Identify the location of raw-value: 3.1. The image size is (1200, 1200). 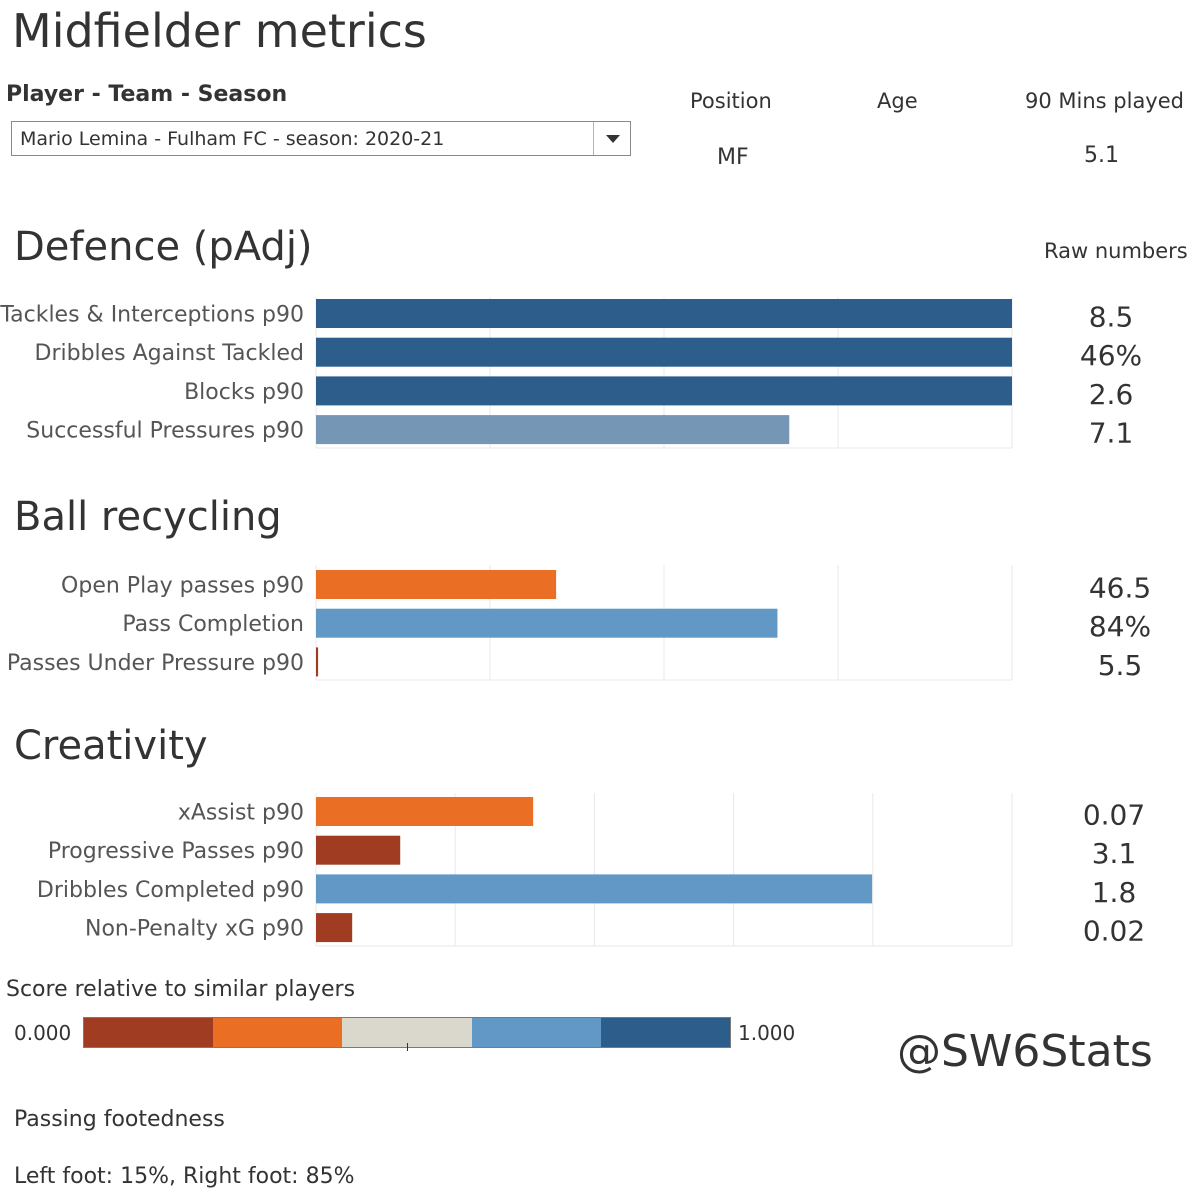
(1114, 853).